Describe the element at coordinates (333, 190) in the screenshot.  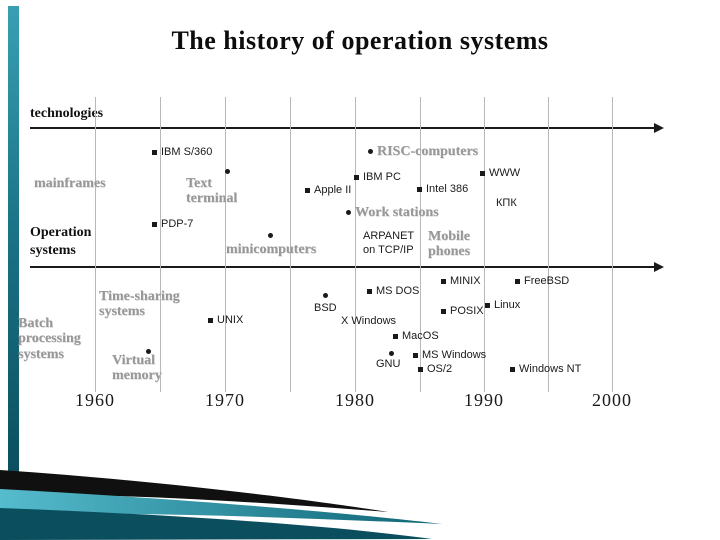
I see `item-label: Apple II` at that location.